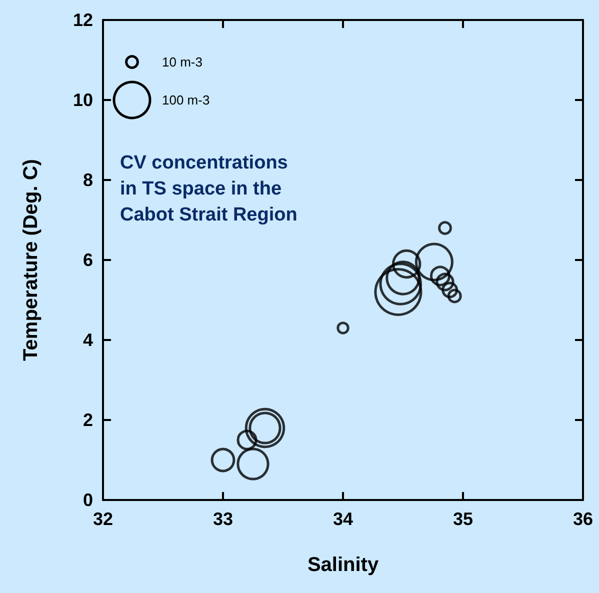 This screenshot has height=593, width=599. What do you see at coordinates (82, 100) in the screenshot?
I see `y-tick-label: 10` at bounding box center [82, 100].